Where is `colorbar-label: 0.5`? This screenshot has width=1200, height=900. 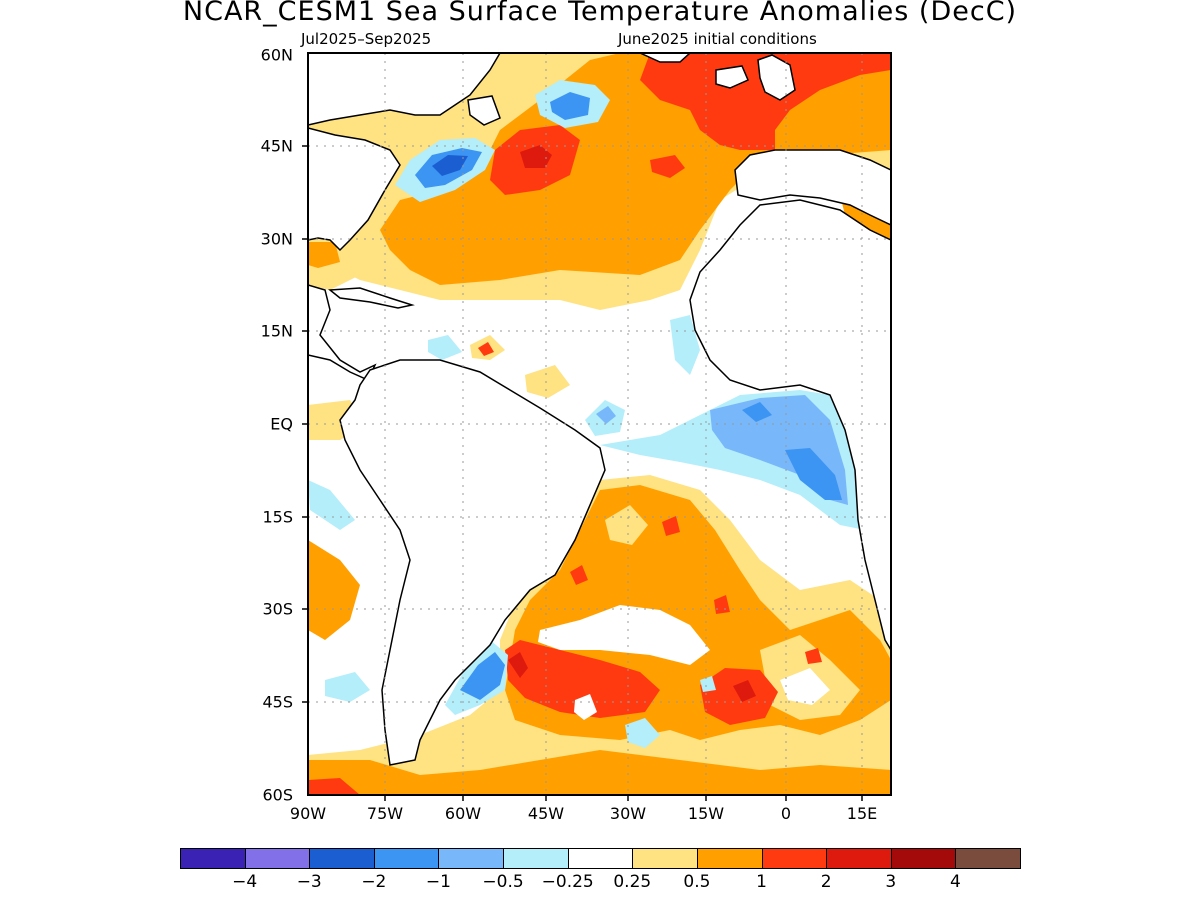 colorbar-label: 0.5 is located at coordinates (697, 882).